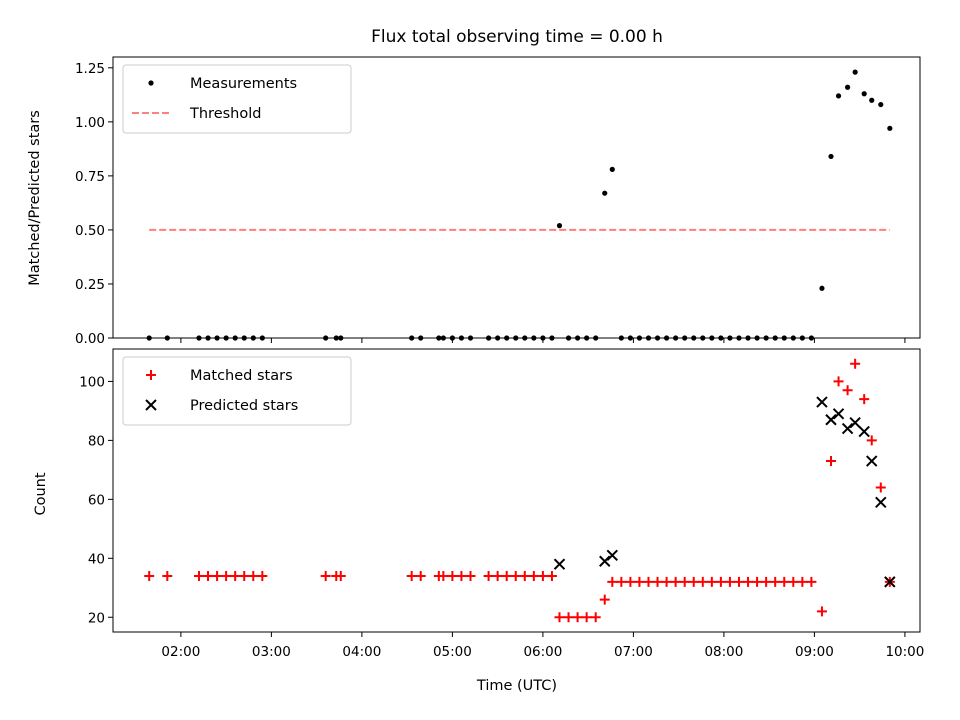  I want to click on bottom-y-tick-label: 100, so click(92, 382).